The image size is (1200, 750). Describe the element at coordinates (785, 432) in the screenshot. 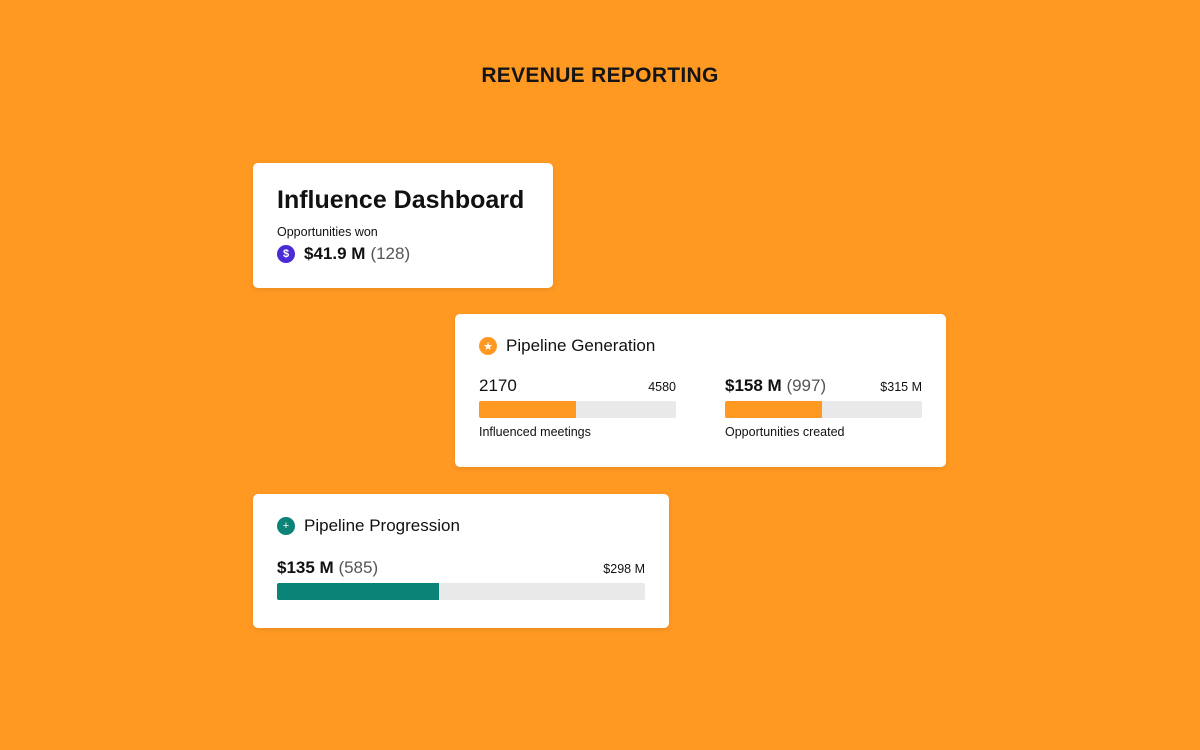

I see `opportunities-created-label: Opportunities created` at that location.